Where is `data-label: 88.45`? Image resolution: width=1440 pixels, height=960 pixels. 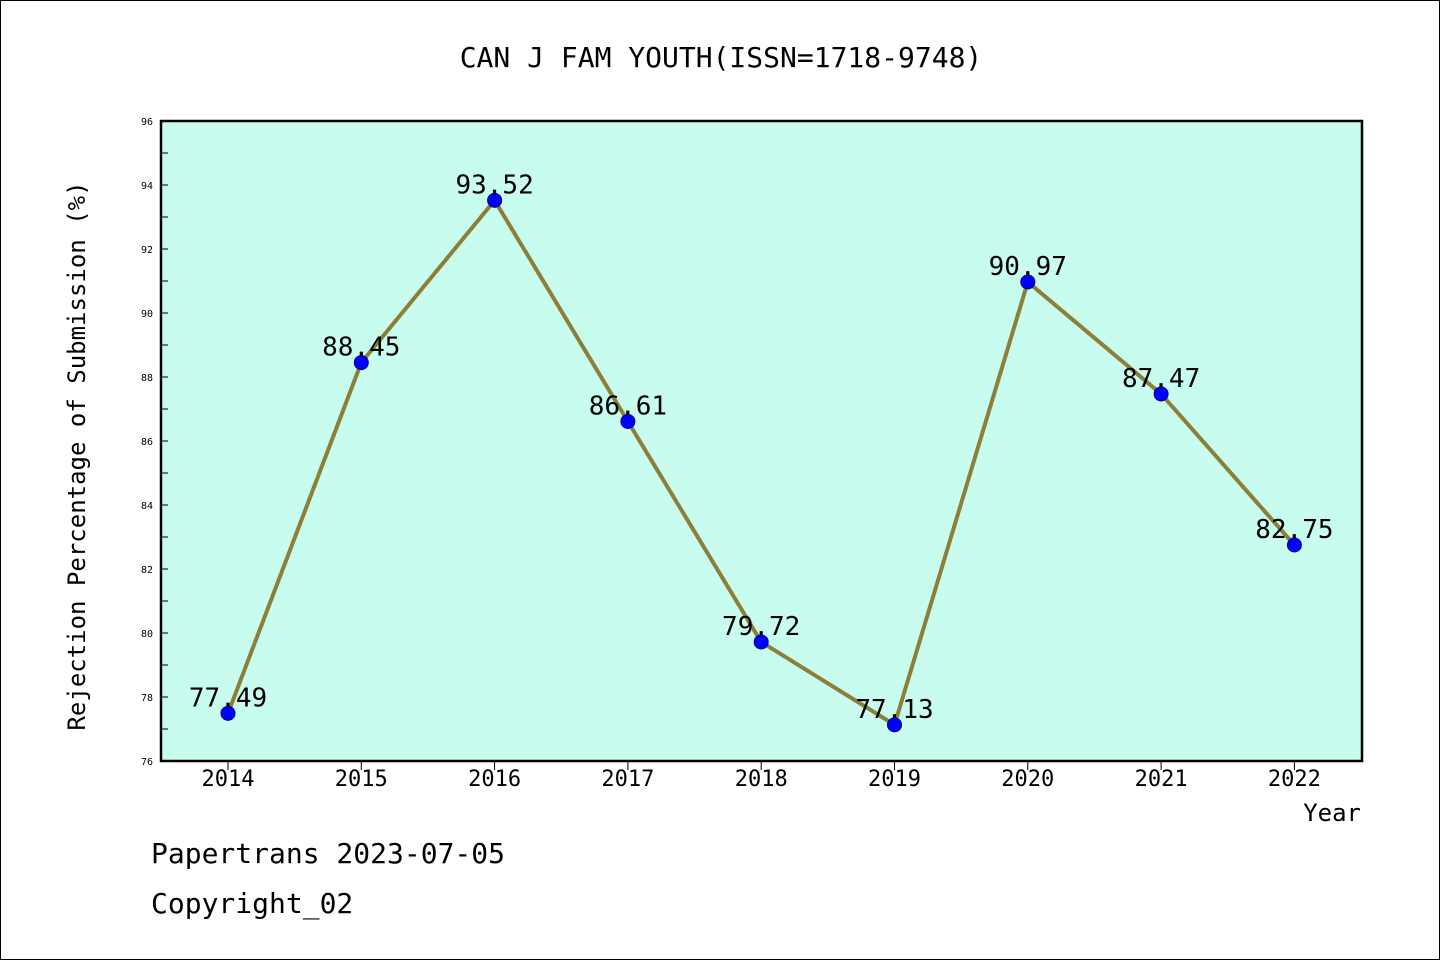 data-label: 88.45 is located at coordinates (361, 348).